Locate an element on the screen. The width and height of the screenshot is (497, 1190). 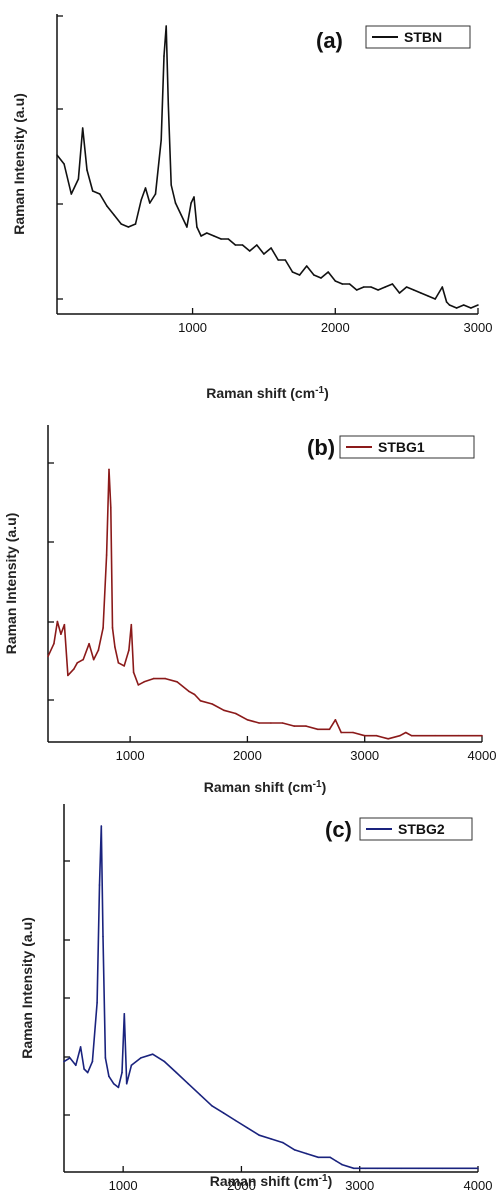
panel-1-legend-label: STBN is located at coordinates (423, 37).